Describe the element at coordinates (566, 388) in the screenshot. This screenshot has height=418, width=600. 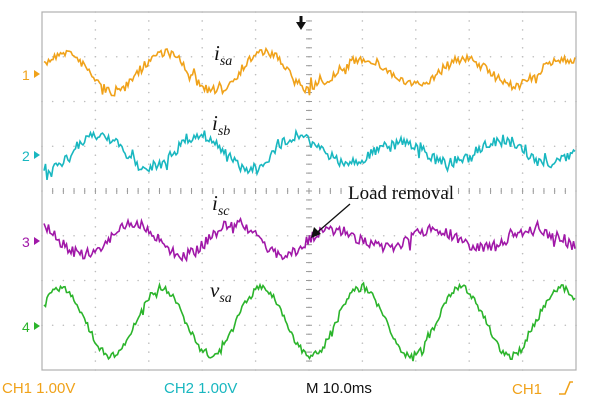
I see `rising-edge-icon` at that location.